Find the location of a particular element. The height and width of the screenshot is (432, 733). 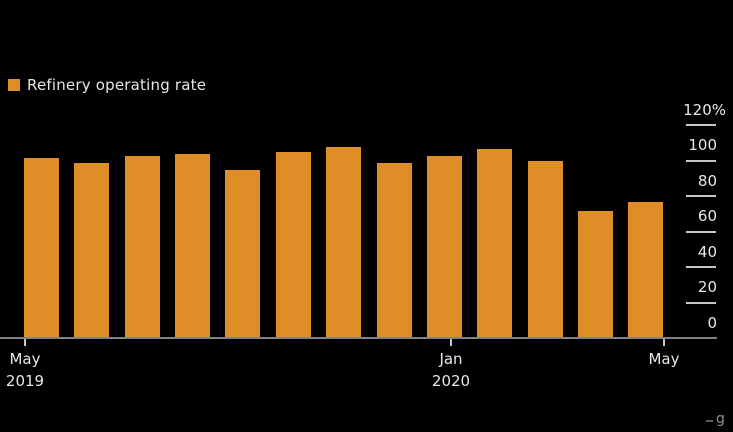

watermark-fragment: g is located at coordinates (718, 422).